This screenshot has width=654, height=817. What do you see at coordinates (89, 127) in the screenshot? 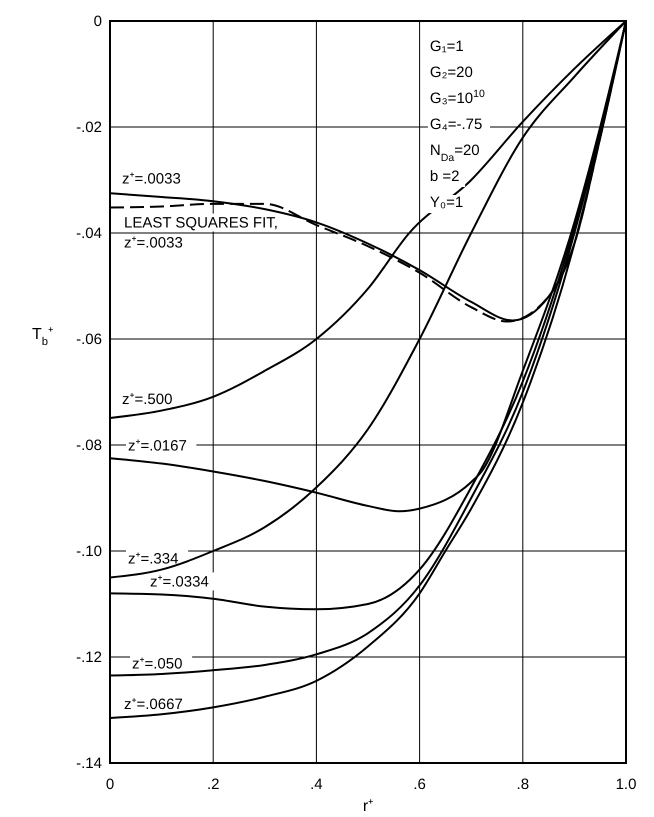
I see `y-tick-label: -.02` at bounding box center [89, 127].